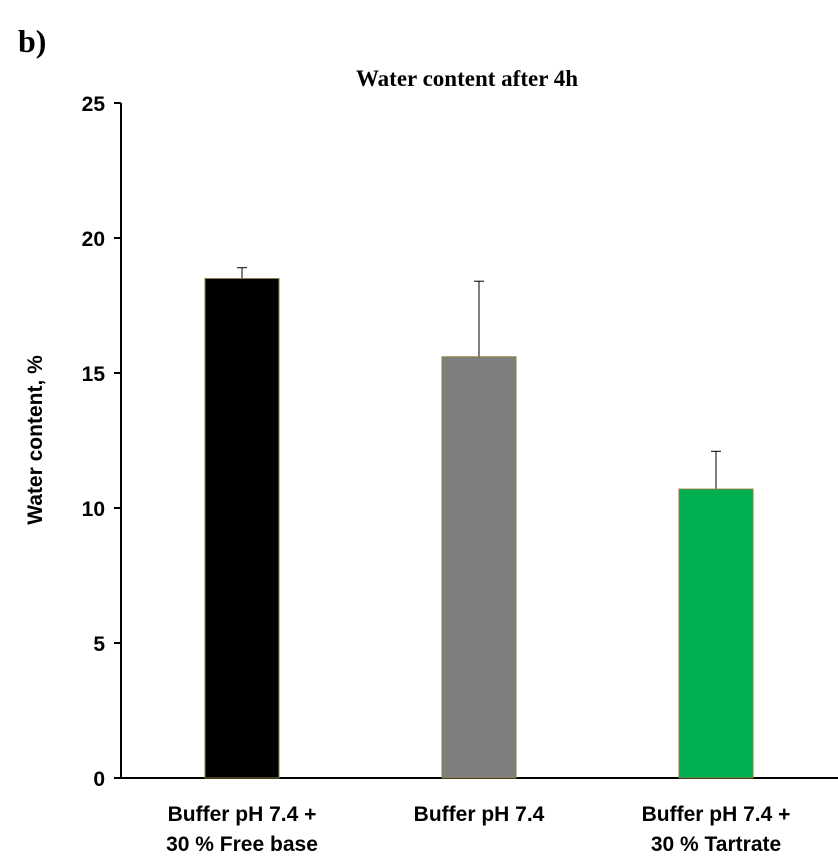  I want to click on x-tick-label: 30 % Tartrate, so click(716, 844).